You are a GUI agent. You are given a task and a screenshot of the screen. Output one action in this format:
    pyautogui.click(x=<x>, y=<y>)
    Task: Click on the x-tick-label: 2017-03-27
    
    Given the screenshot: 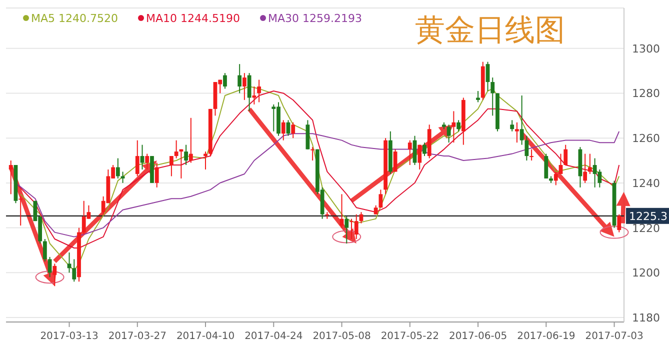 What is the action you would take?
    pyautogui.click(x=137, y=336)
    